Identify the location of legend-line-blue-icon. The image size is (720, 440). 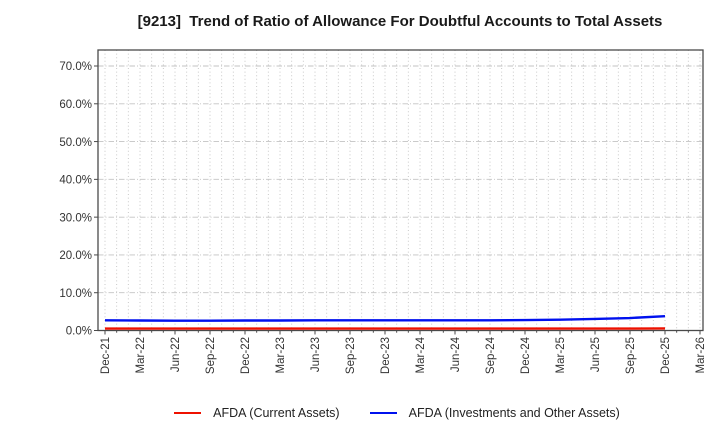
(383, 413).